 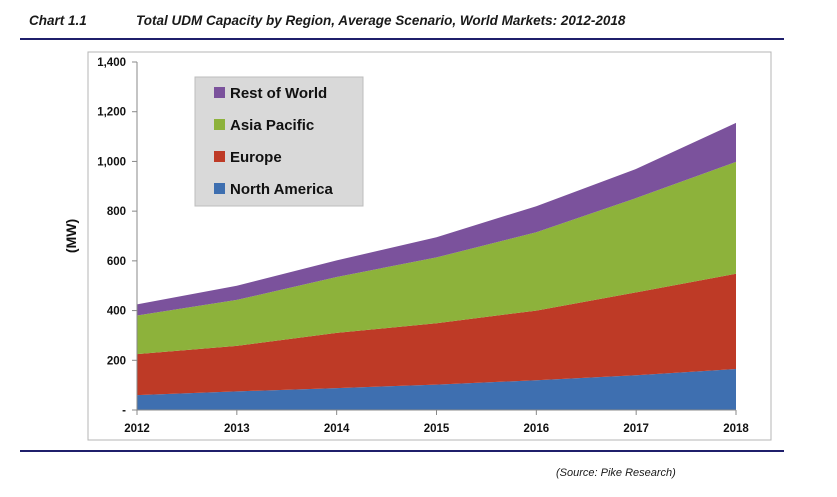 What do you see at coordinates (272, 125) in the screenshot?
I see `legend-label-asia-pacific: Asia Pacific` at bounding box center [272, 125].